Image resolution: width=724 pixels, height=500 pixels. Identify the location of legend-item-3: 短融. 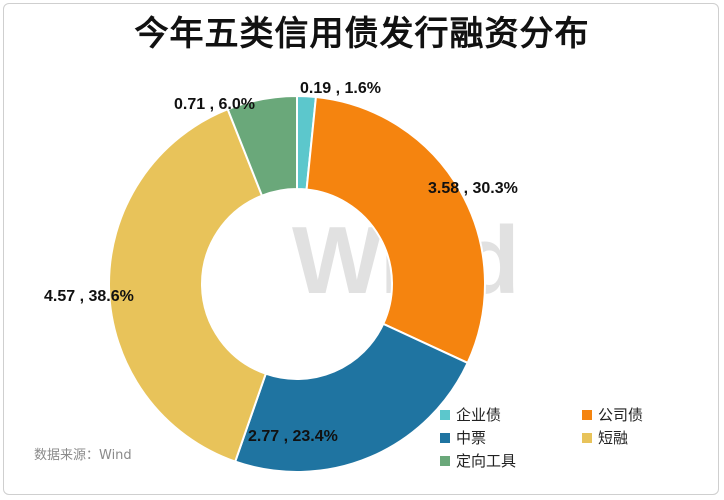
(605, 437).